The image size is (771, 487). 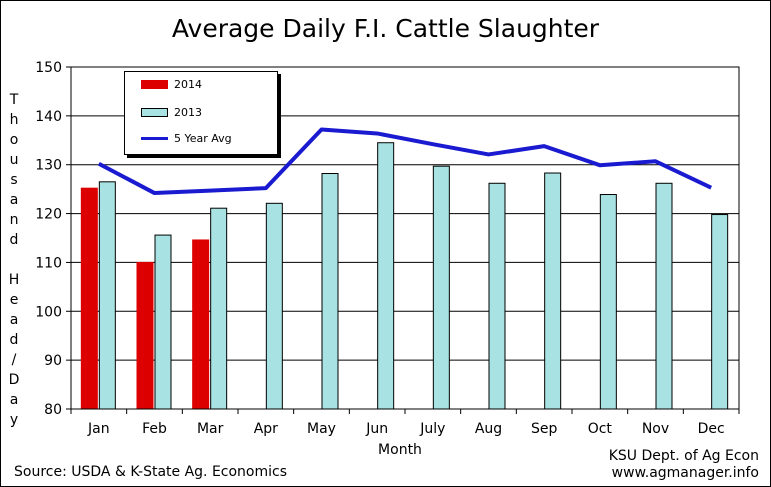 What do you see at coordinates (711, 429) in the screenshot?
I see `x-tick-label: Dec` at bounding box center [711, 429].